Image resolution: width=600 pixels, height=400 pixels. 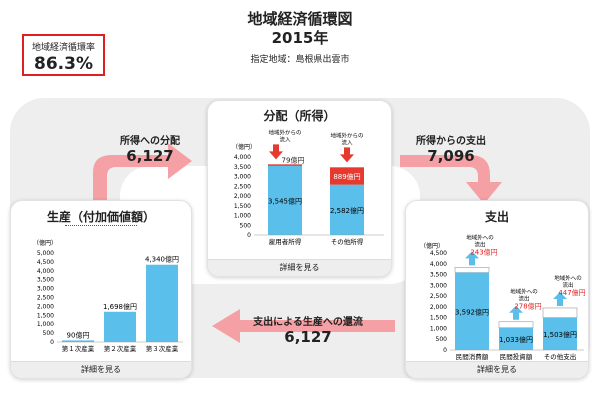 I want to click on circulation-ratio-box: 地域経済循環率 86.3%, so click(x=63, y=55).